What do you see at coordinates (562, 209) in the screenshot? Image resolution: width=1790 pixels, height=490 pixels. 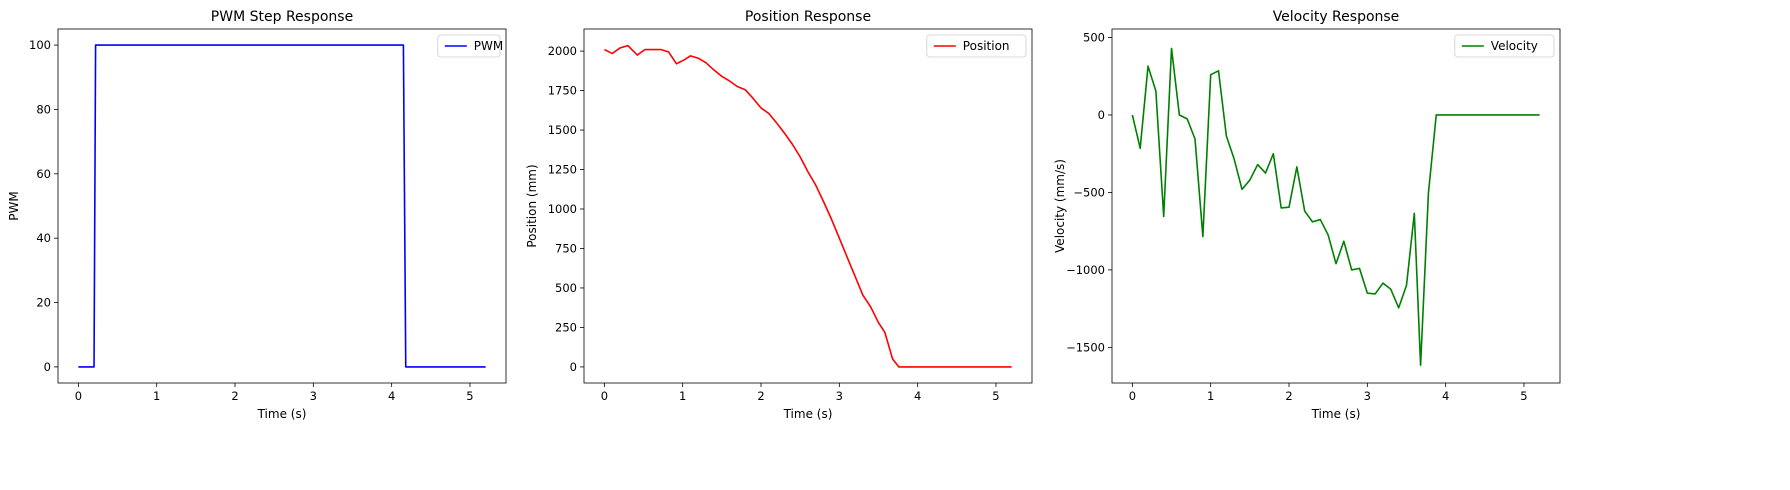 I see `y-tick-label: 1000` at bounding box center [562, 209].